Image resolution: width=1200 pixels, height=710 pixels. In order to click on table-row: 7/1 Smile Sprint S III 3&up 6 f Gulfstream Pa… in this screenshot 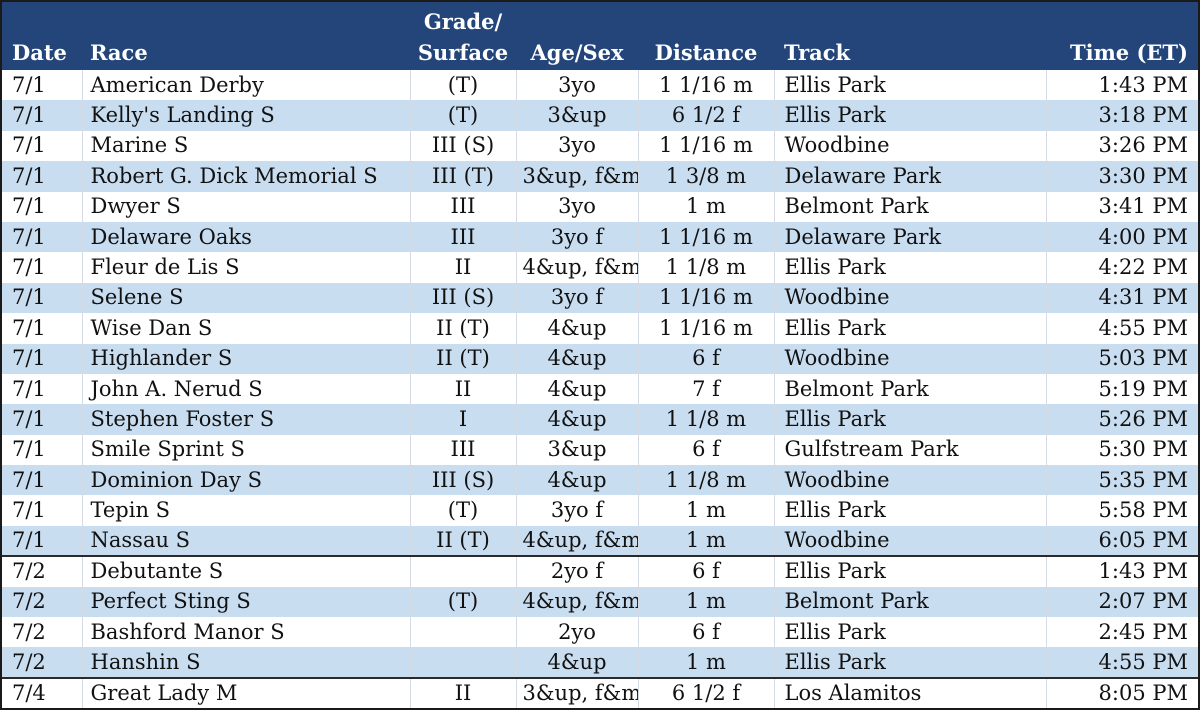, I will do `click(600, 450)`.